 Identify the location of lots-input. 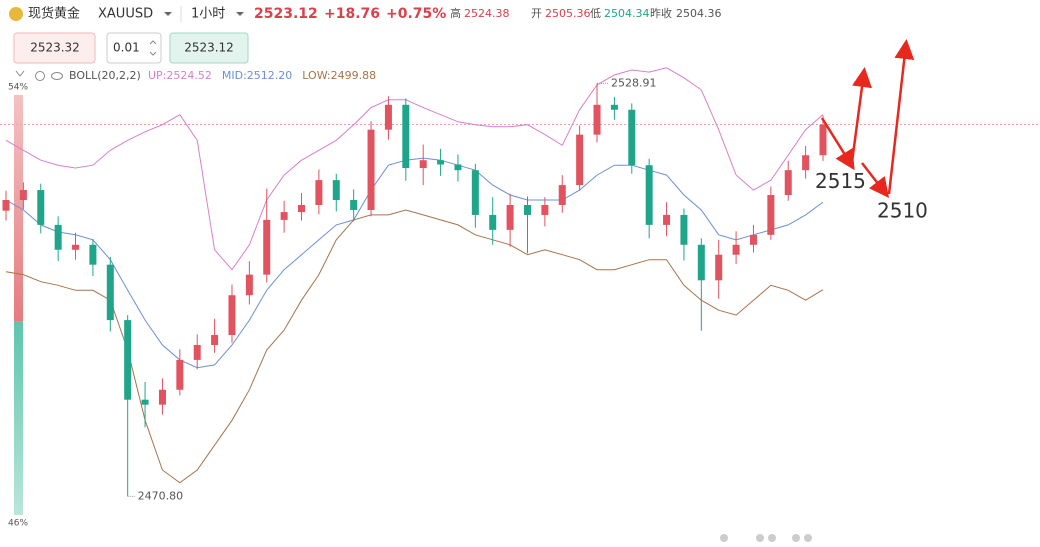
(134, 48).